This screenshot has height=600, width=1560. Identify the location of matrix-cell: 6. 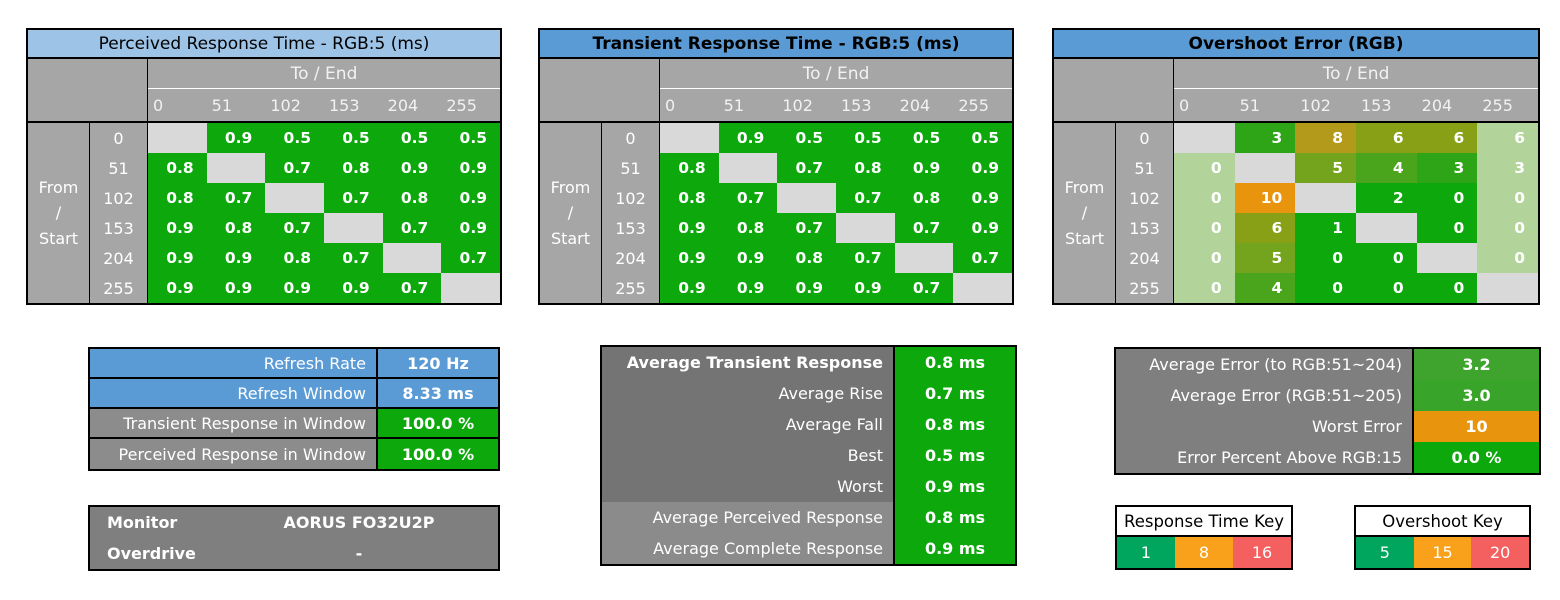
(1507, 138).